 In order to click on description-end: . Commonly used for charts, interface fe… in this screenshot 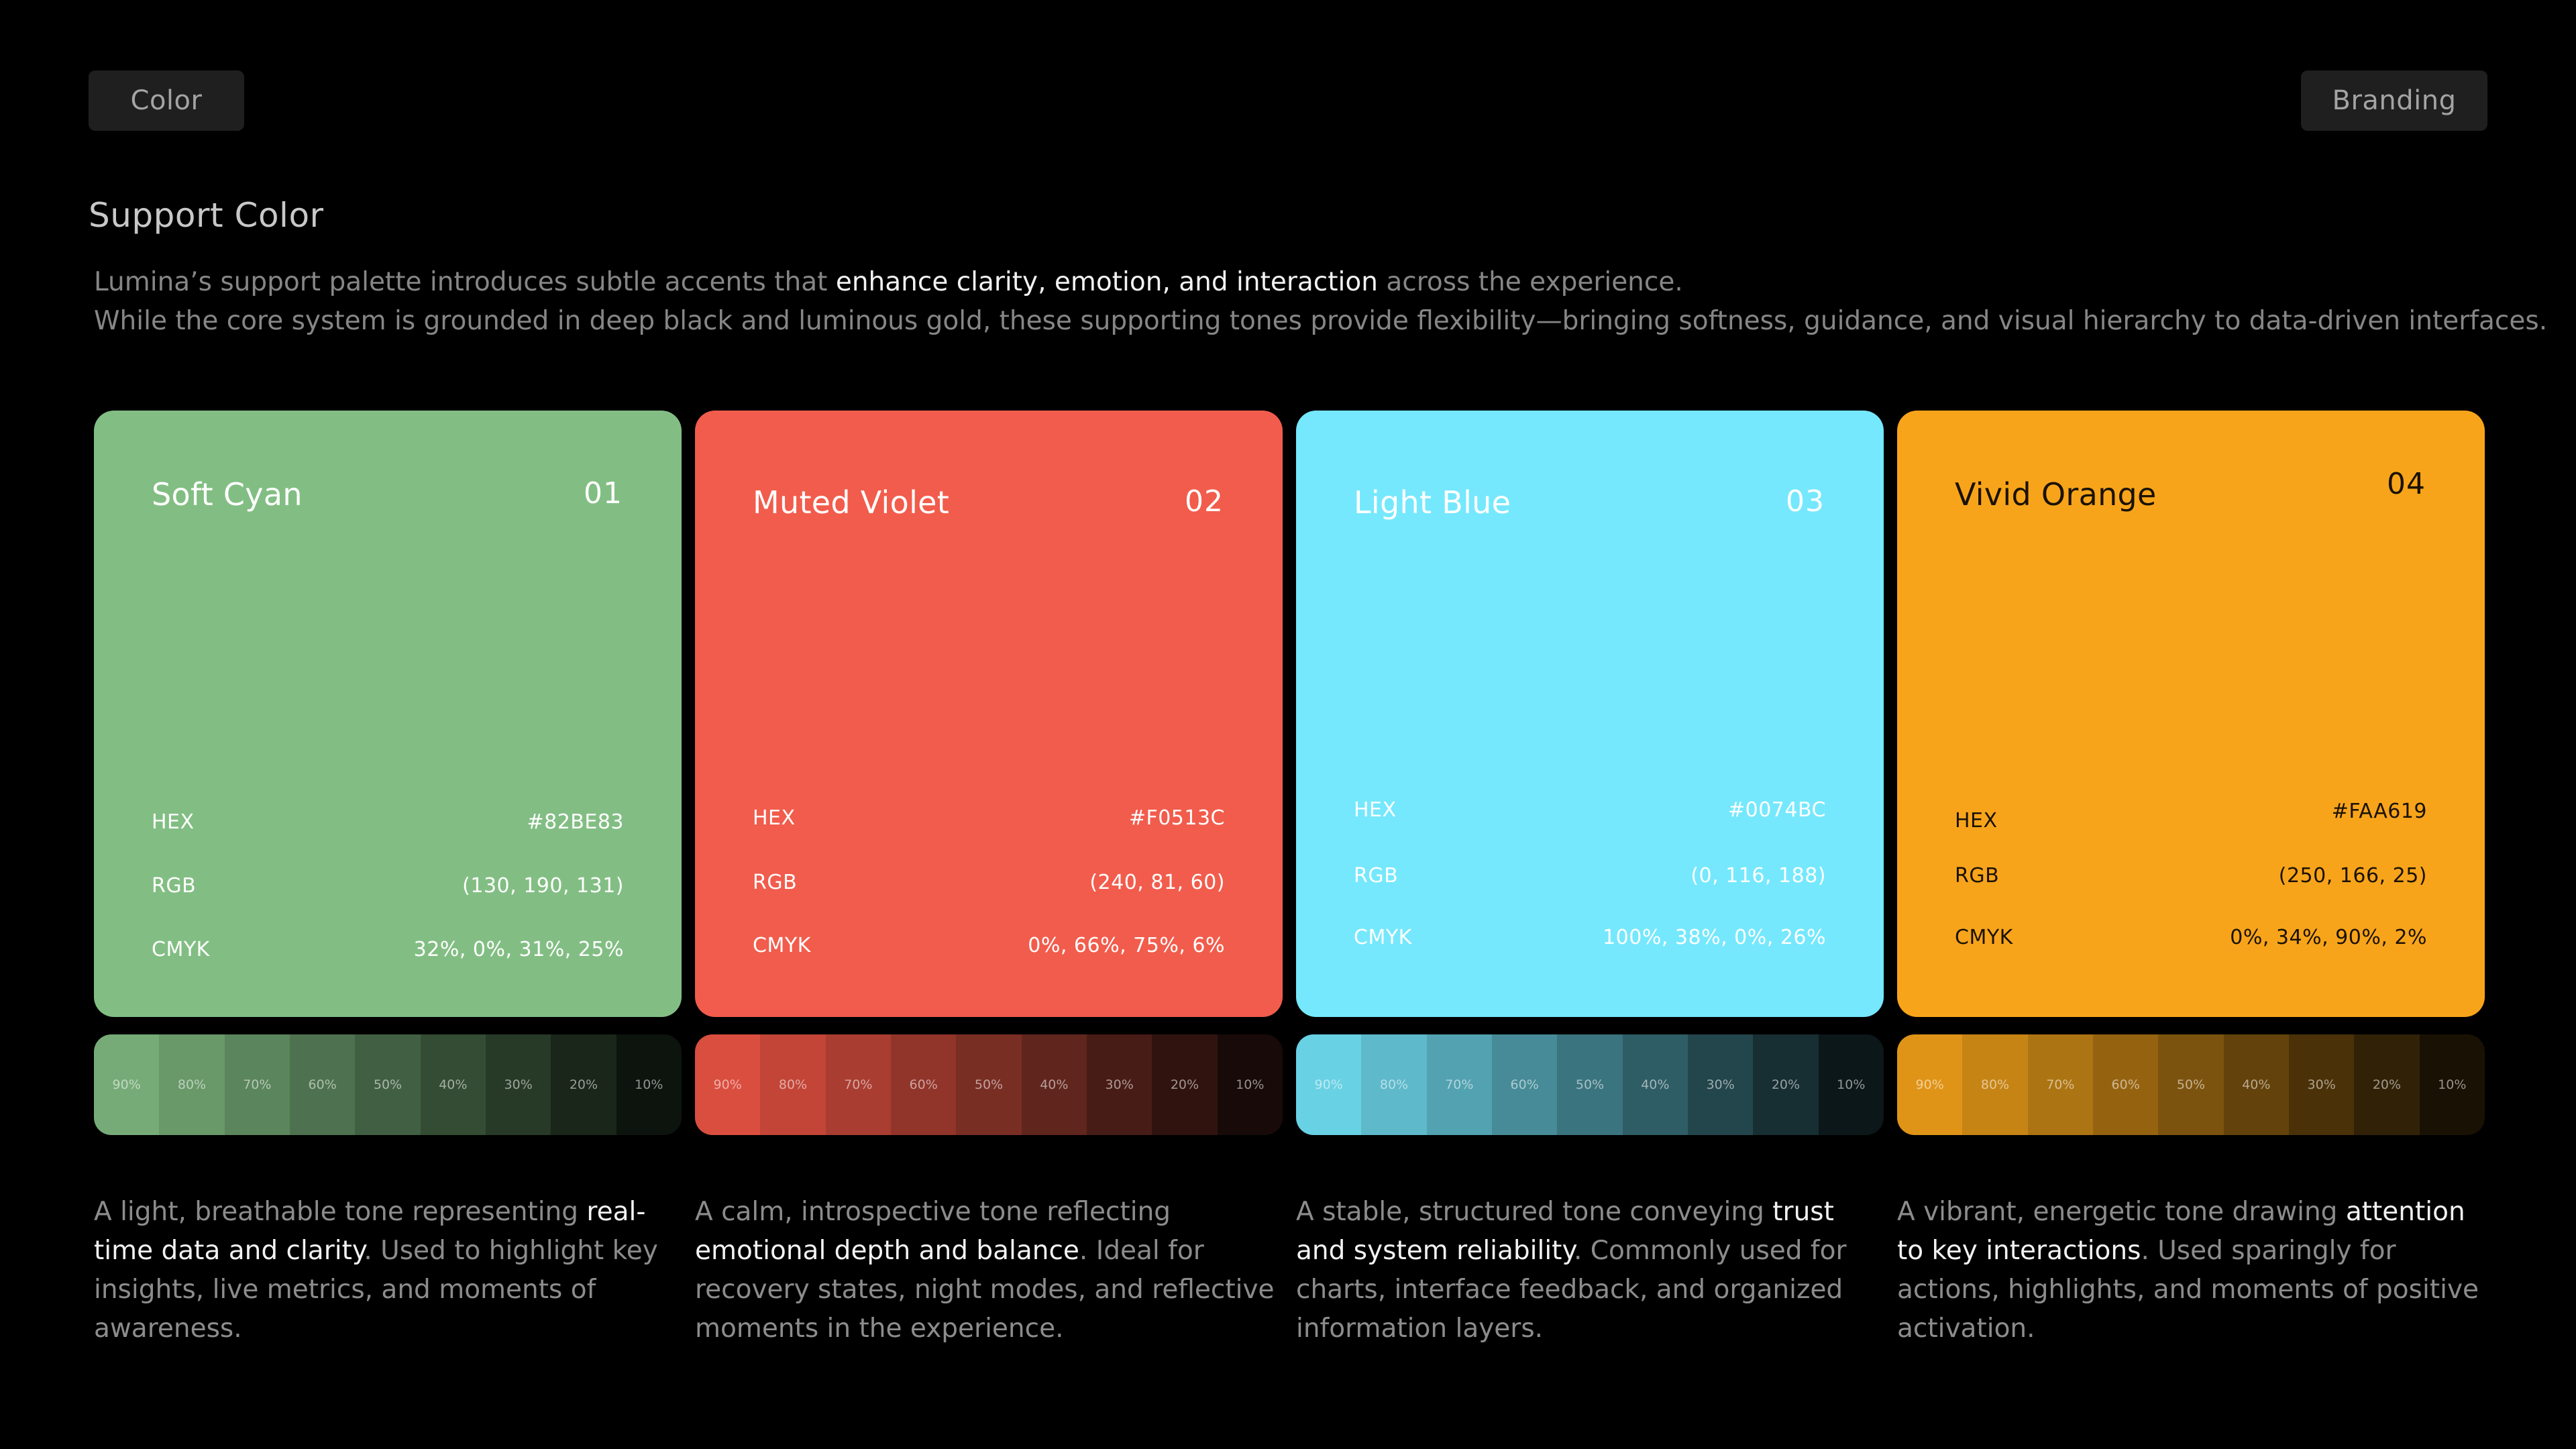, I will do `click(1571, 1290)`.